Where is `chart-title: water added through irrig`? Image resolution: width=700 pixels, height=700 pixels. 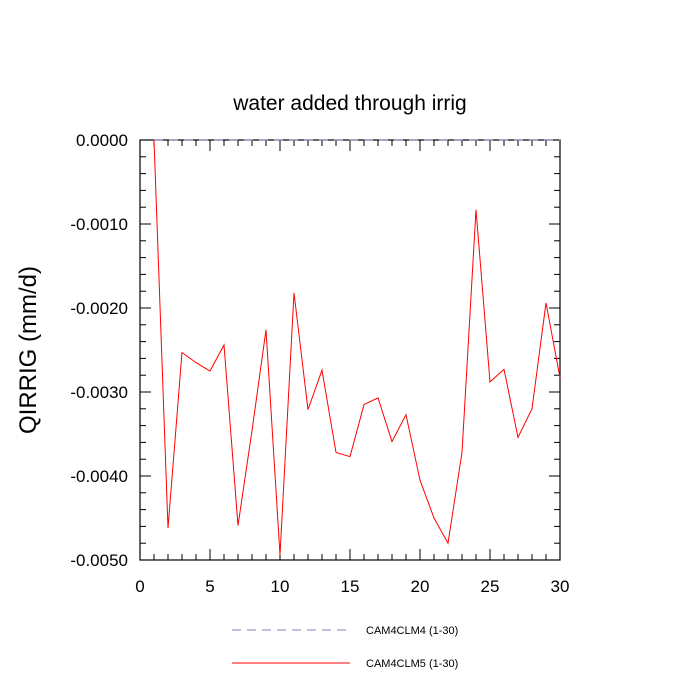 chart-title: water added through irrig is located at coordinates (349, 103).